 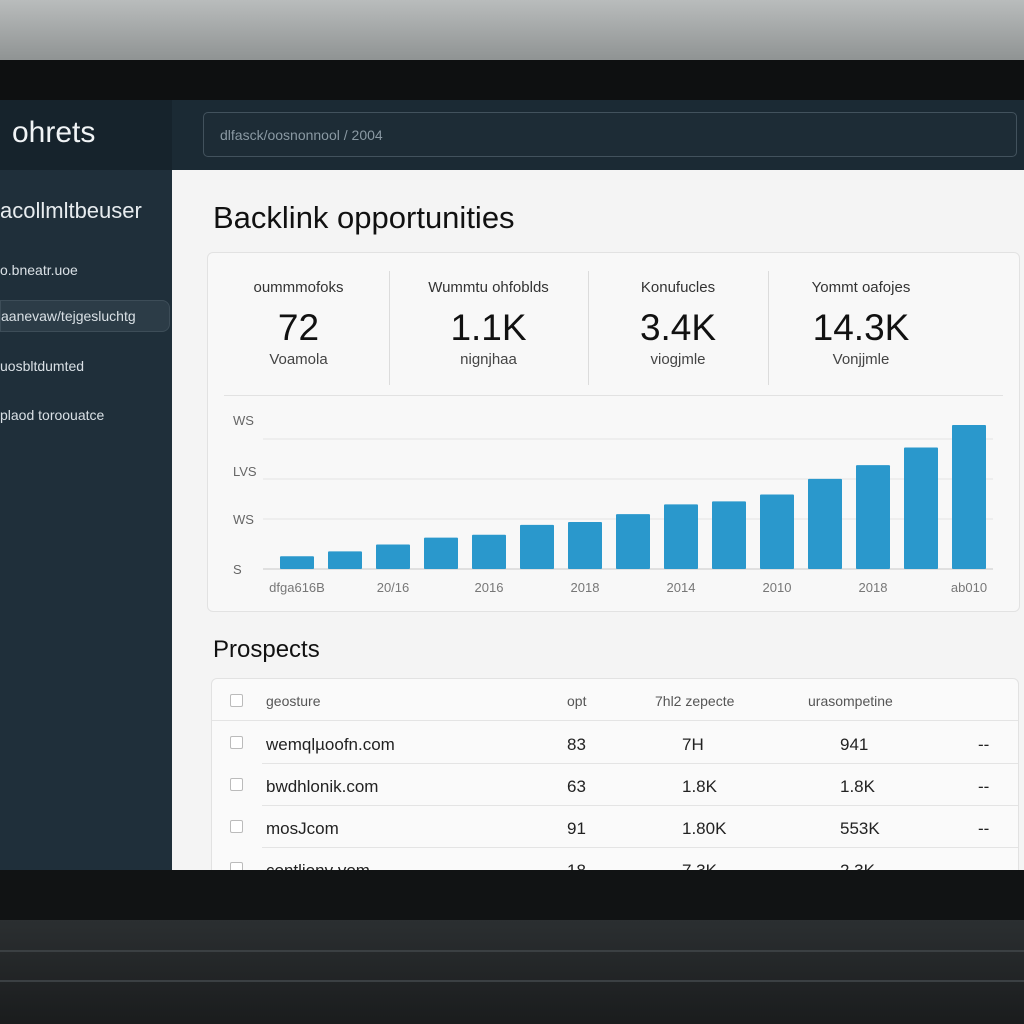 I want to click on cell: 553K, so click(x=860, y=828).